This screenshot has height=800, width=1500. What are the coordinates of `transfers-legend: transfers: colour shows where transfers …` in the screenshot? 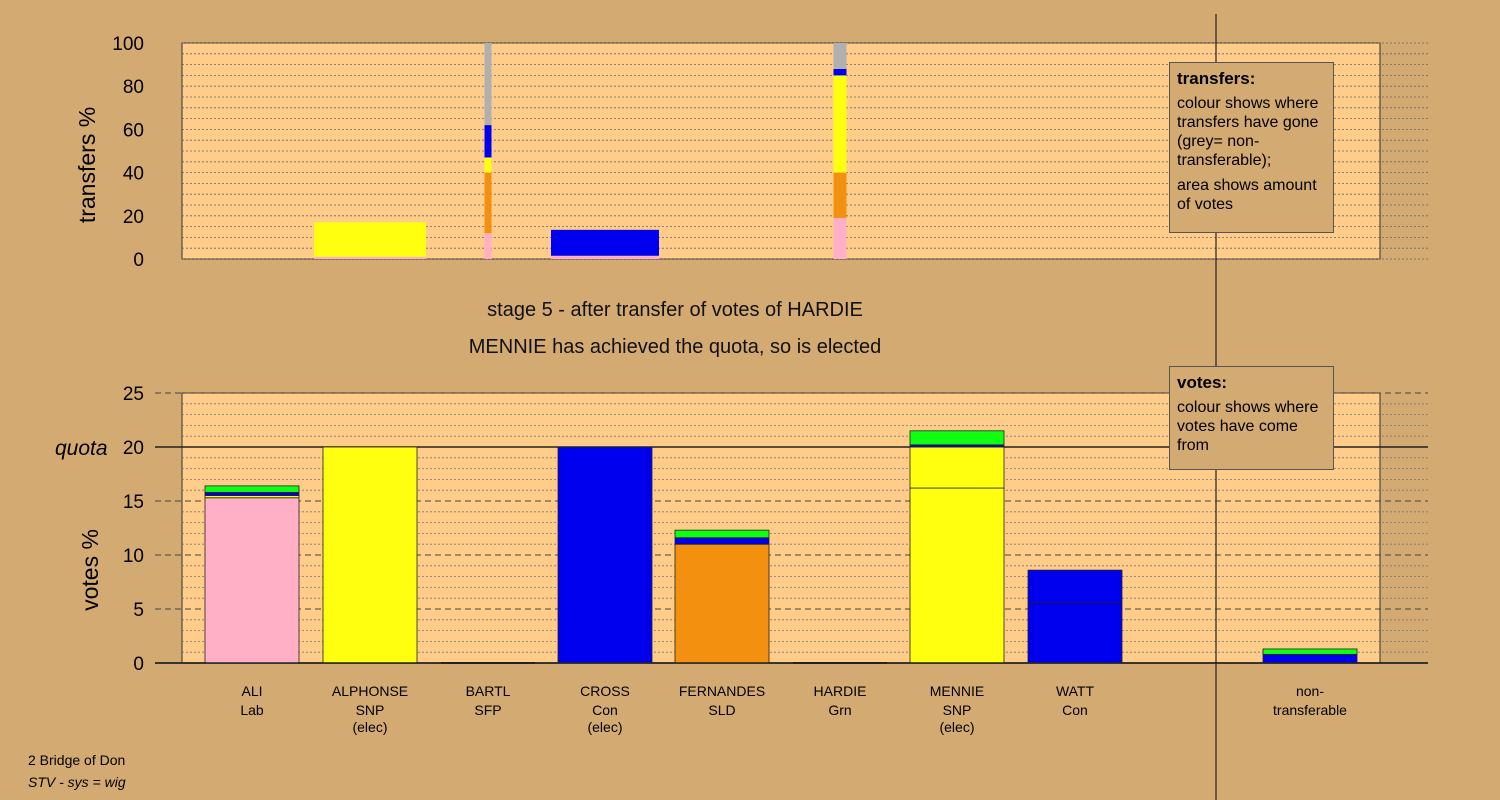 It's located at (1251, 147).